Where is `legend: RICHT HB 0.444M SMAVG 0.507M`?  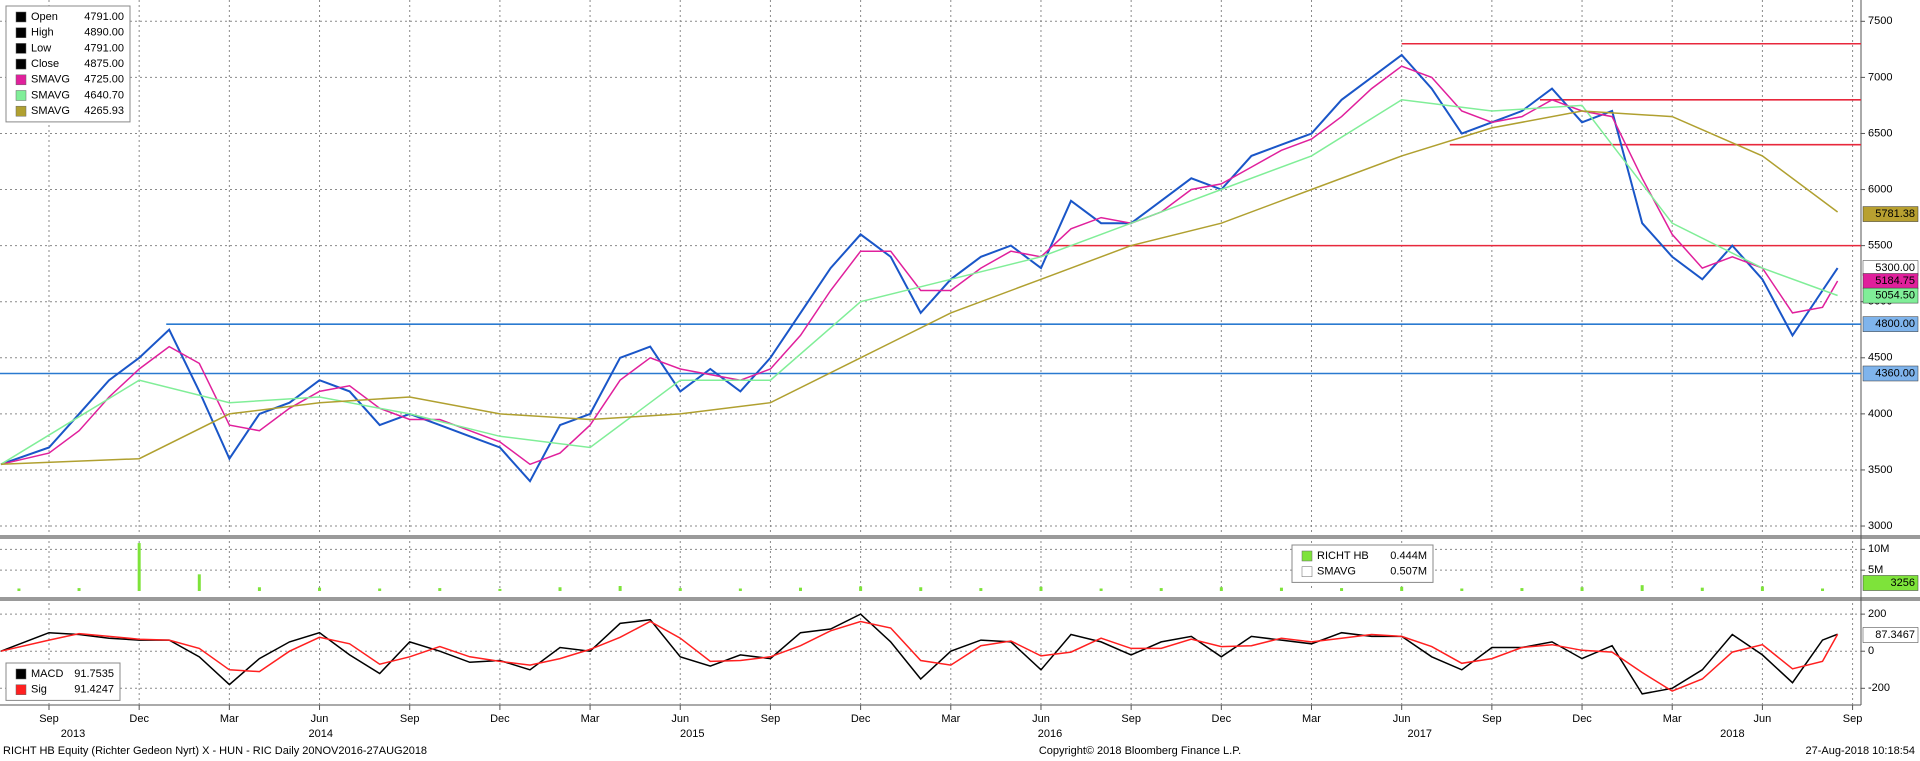
legend: RICHT HB 0.444M SMAVG 0.507M is located at coordinates (1362, 563).